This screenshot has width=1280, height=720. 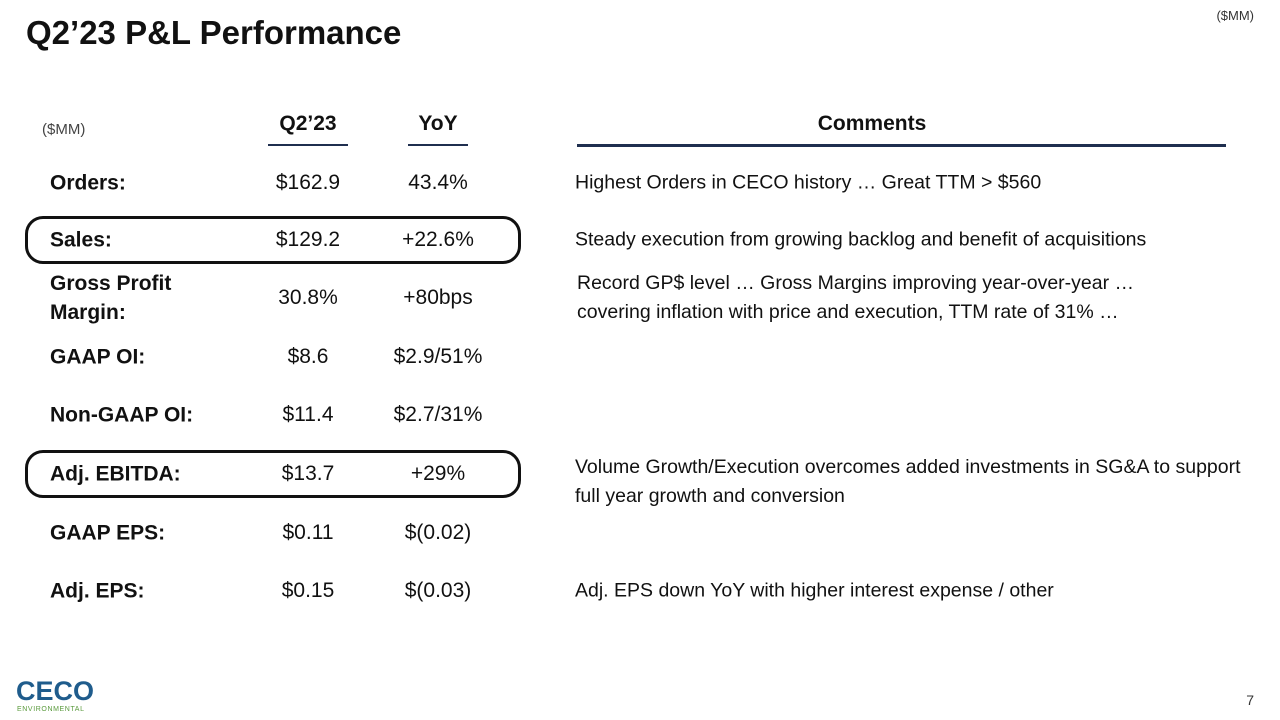 What do you see at coordinates (438, 182) in the screenshot?
I see `yoy-value: 43.4%` at bounding box center [438, 182].